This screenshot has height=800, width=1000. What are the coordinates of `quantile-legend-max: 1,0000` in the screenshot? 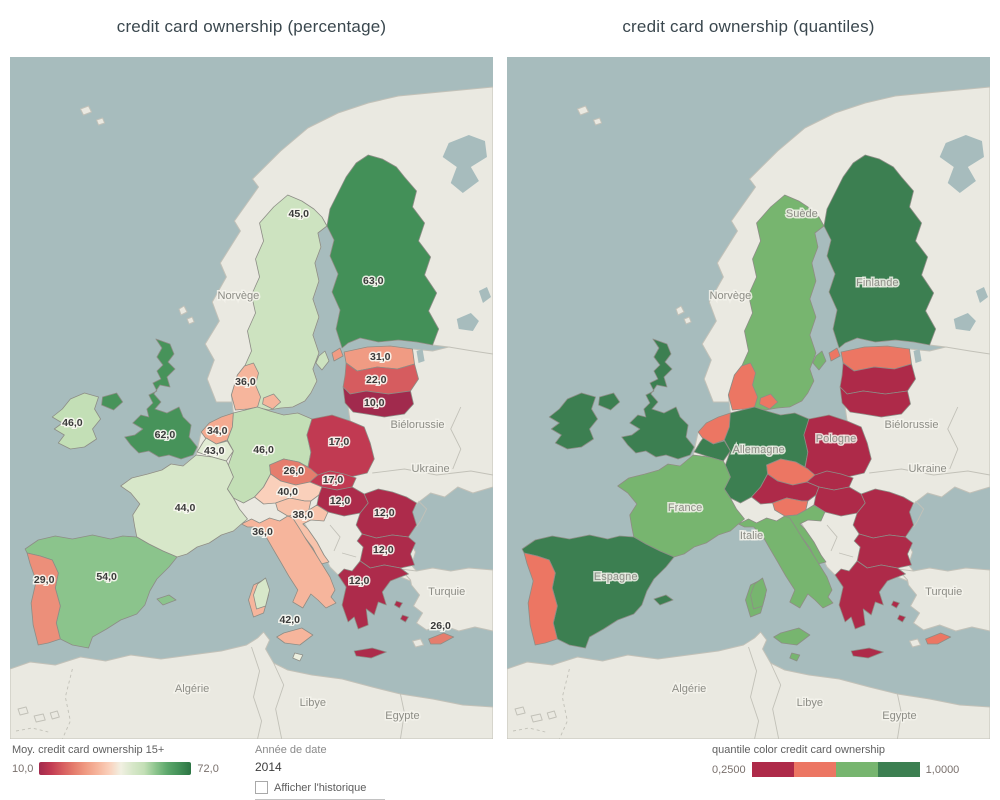 It's located at (942, 769).